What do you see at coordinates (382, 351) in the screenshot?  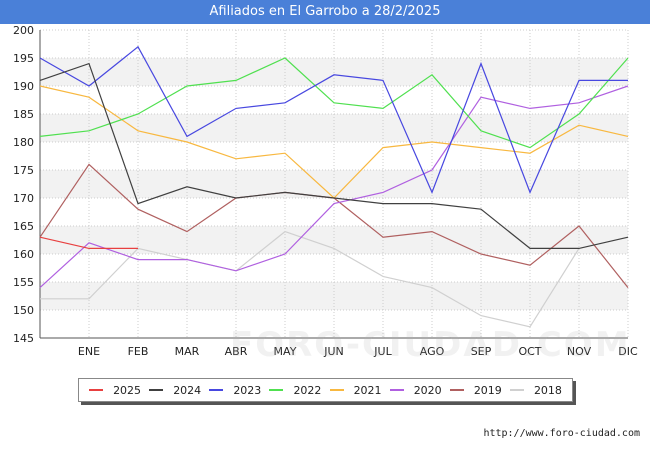 I see `x-tick-label: JUL` at bounding box center [382, 351].